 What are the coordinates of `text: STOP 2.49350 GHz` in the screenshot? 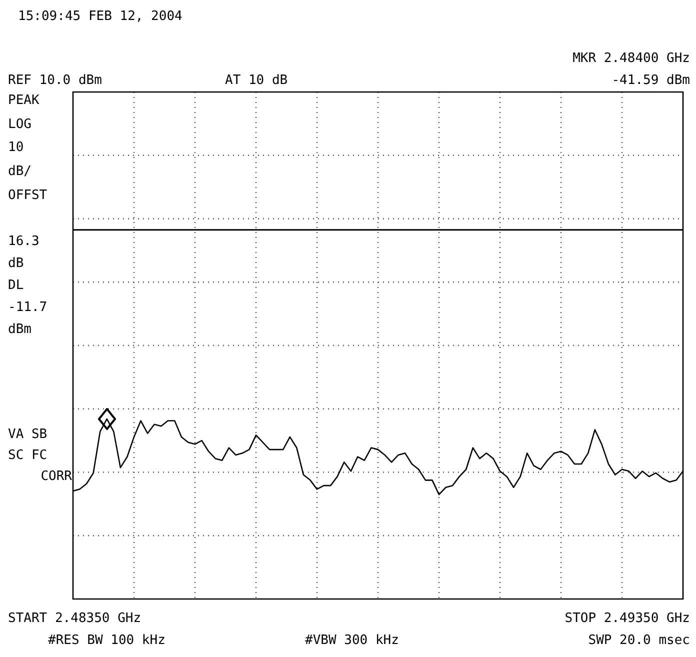 It's located at (627, 618).